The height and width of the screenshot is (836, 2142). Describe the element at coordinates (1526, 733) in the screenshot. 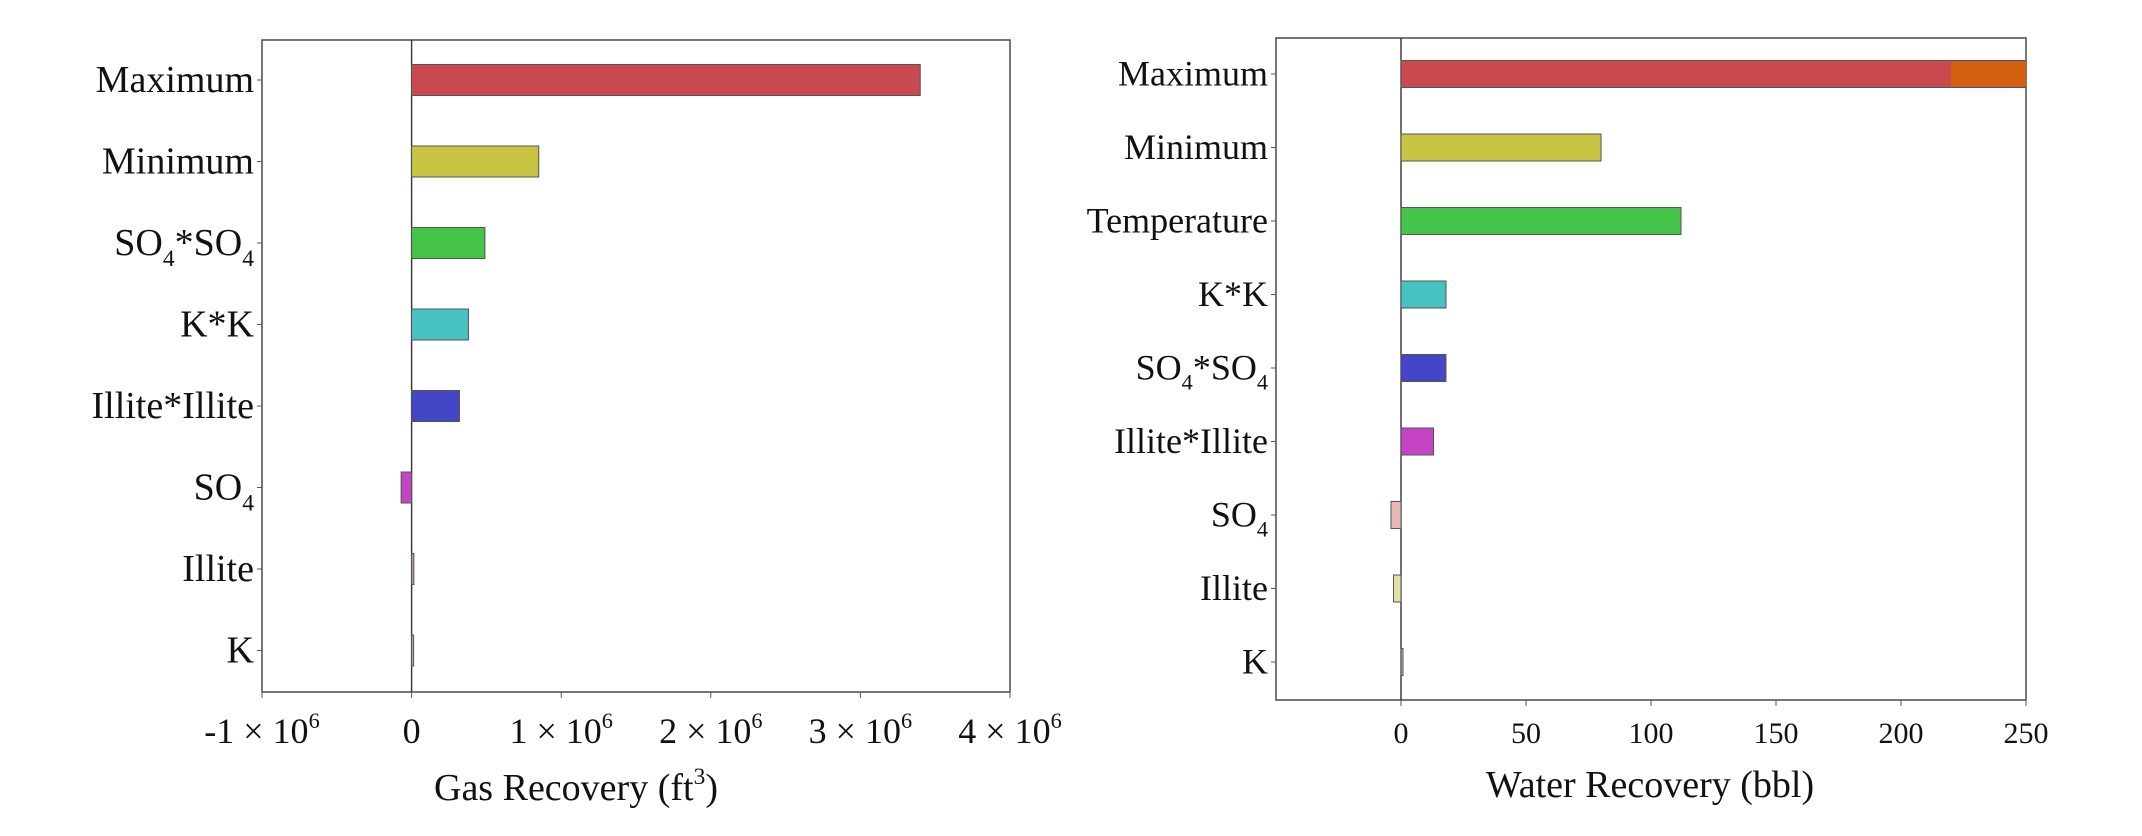

I see `x-tick-label: 50` at that location.